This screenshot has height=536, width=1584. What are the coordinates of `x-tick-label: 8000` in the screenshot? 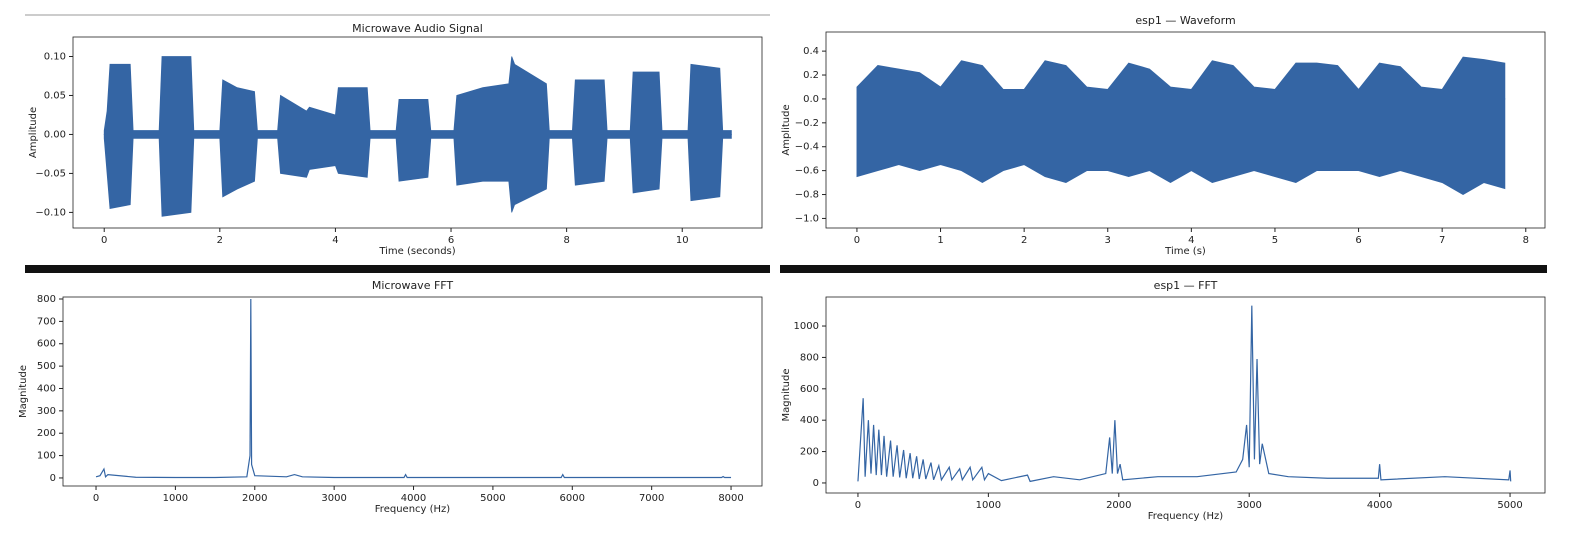 It's located at (730, 498).